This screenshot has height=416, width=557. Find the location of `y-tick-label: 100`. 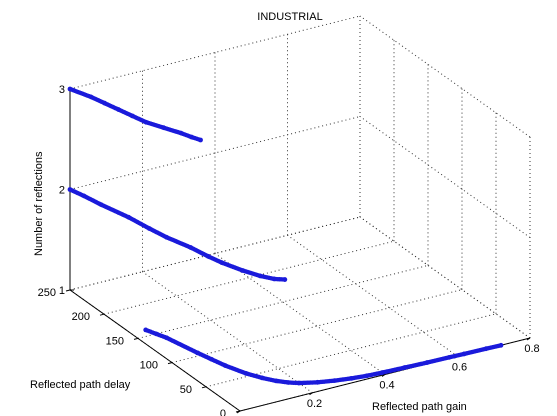

y-tick-label: 100 is located at coordinates (149, 366).